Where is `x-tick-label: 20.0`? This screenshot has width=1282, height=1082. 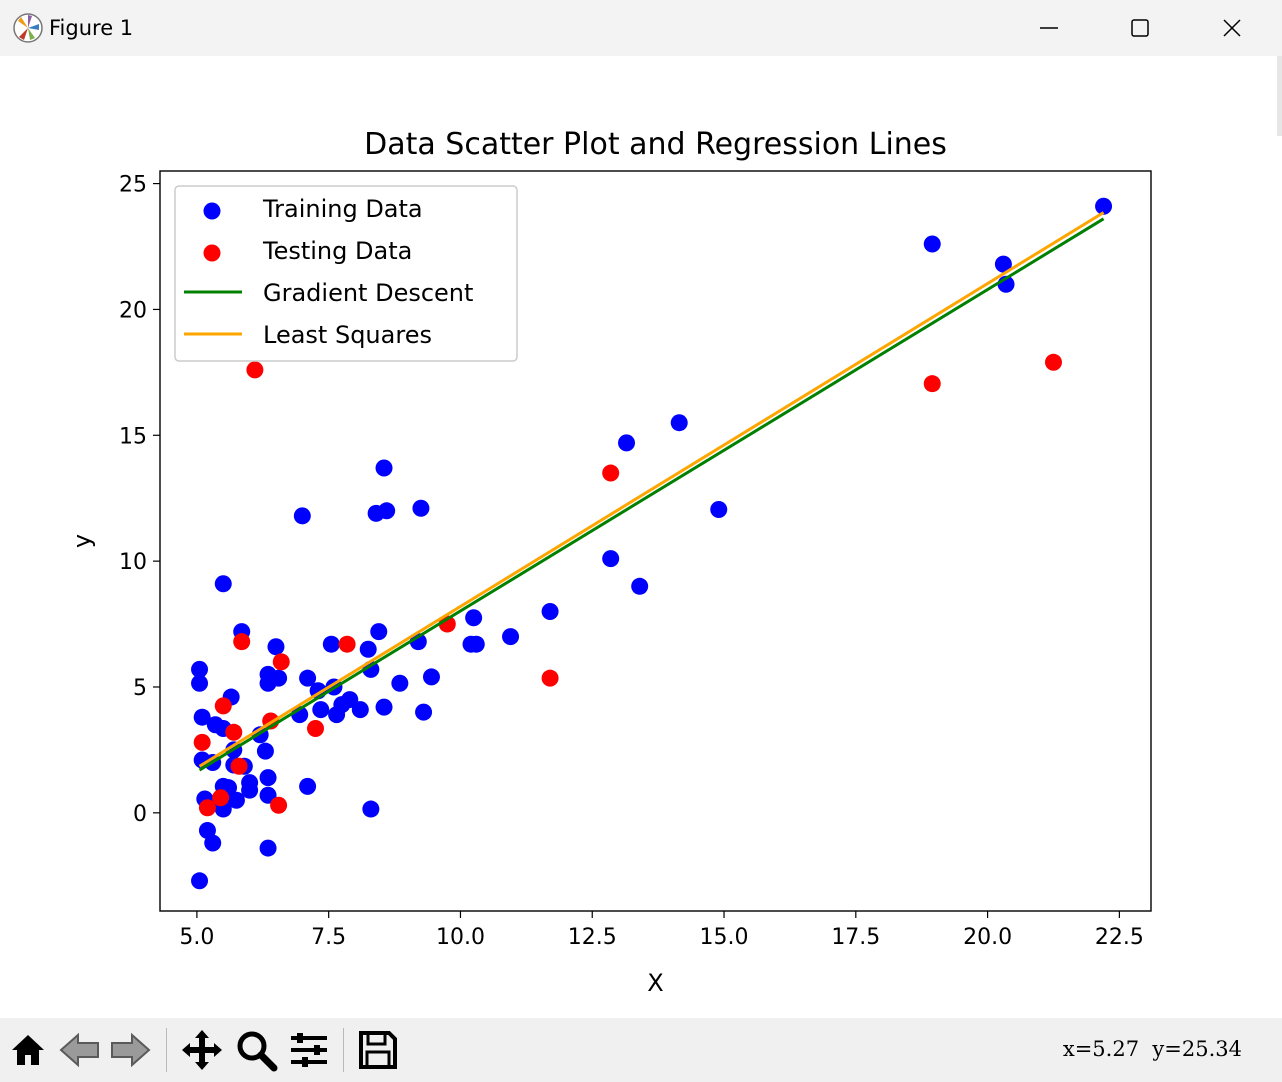
x-tick-label: 20.0 is located at coordinates (987, 937).